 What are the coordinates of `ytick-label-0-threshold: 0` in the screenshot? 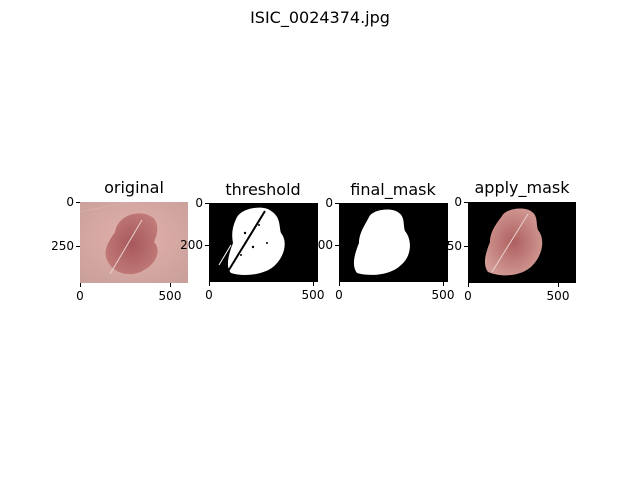 It's located at (199, 203).